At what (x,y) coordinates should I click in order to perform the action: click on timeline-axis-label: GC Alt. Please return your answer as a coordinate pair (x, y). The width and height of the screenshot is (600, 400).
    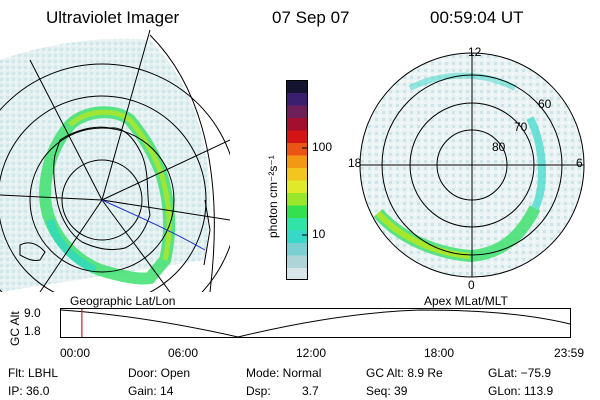
    Looking at the image, I should click on (15, 328).